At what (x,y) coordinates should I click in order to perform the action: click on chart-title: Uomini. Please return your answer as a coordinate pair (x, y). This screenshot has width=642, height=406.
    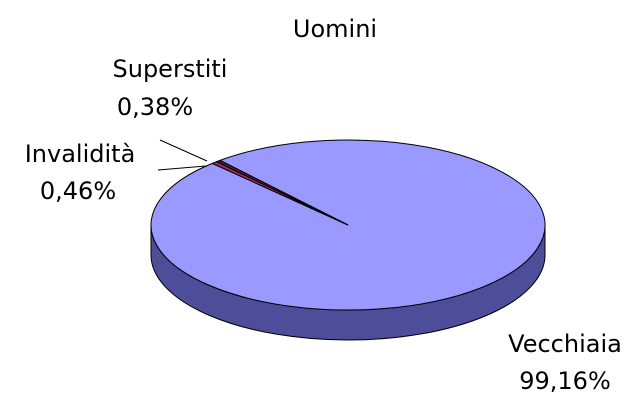
    Looking at the image, I should click on (335, 29).